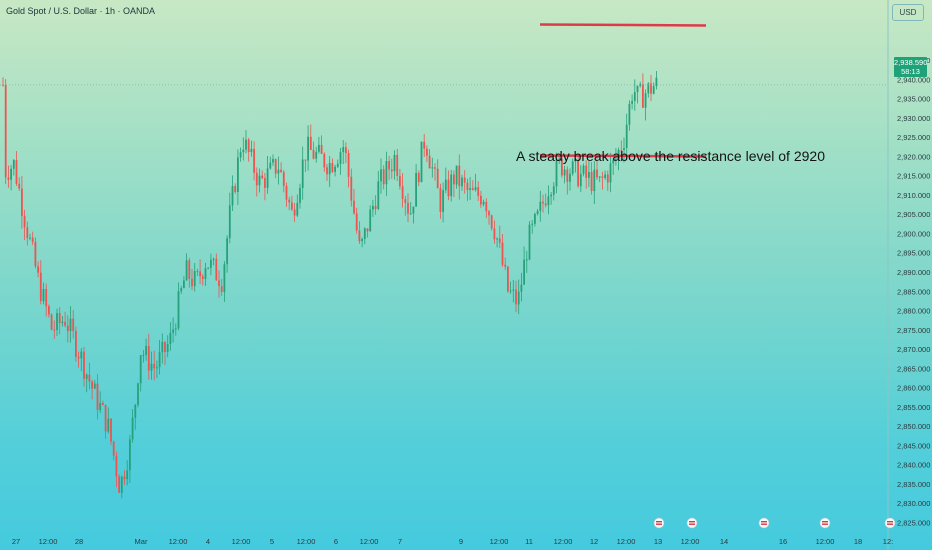 The image size is (932, 550). Describe the element at coordinates (910, 71) in the screenshot. I see `bar-countdown: 58:13` at that location.